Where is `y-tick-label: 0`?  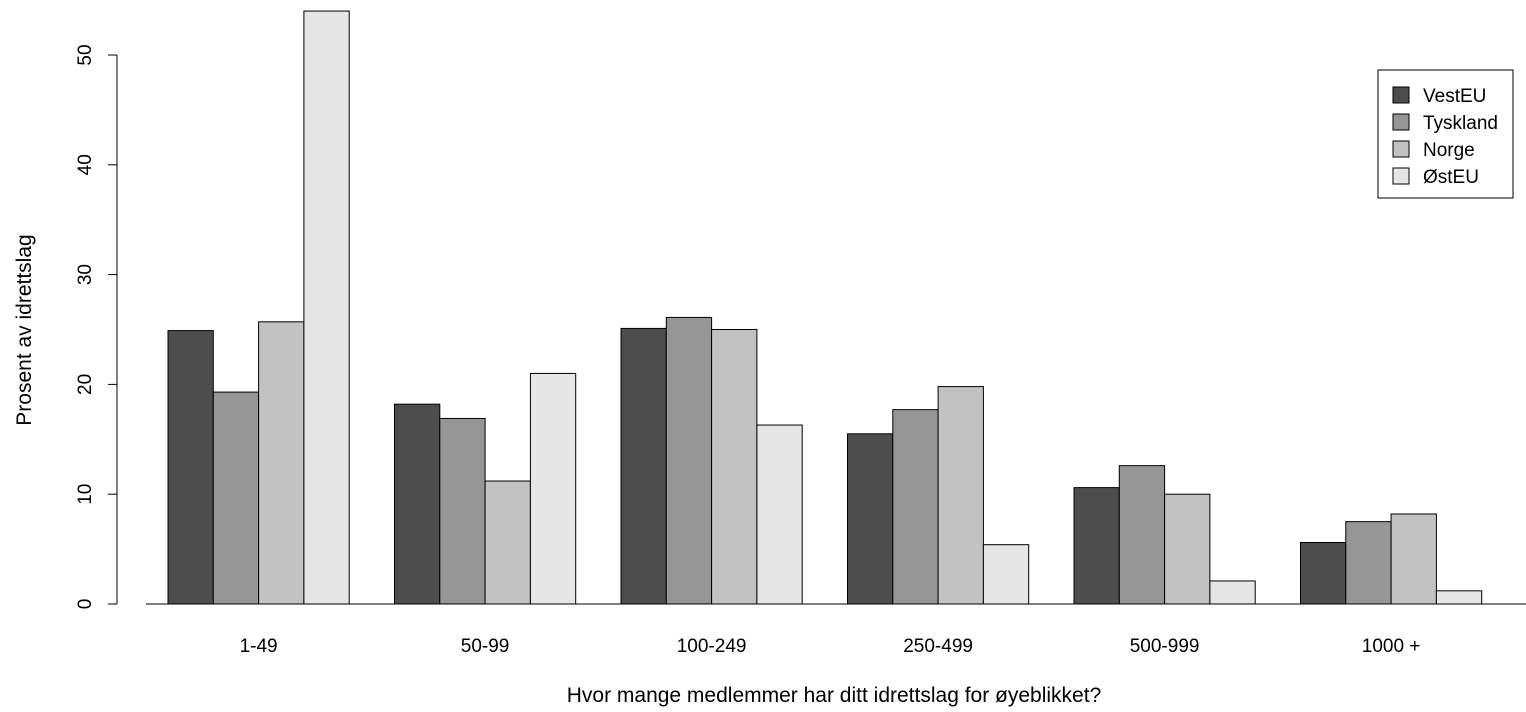
y-tick-label: 0 is located at coordinates (85, 604).